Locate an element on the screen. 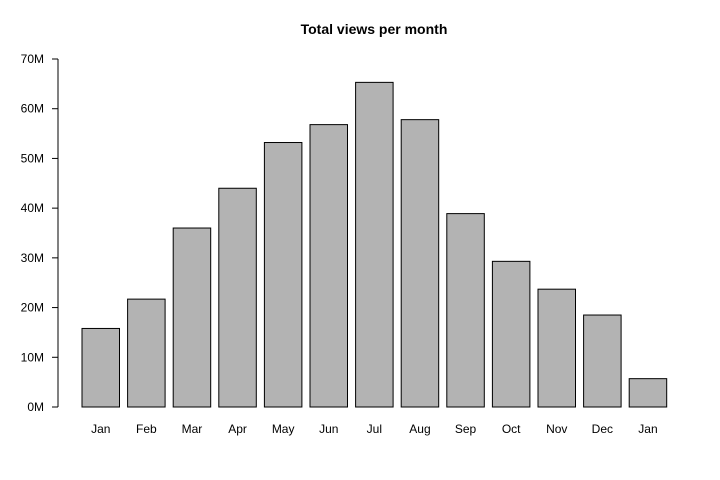 This screenshot has width=720, height=480. y-axis: 0M 10M 20M 30M 40M 50M 60M 70M is located at coordinates (40, 233).